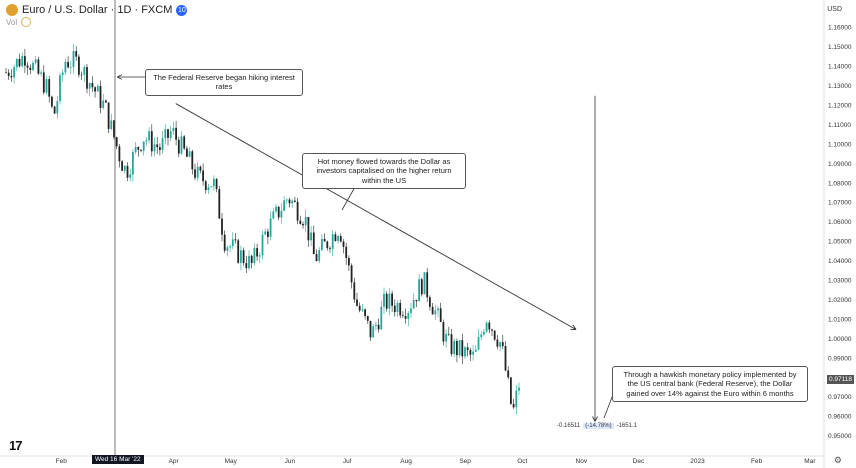 This screenshot has width=856, height=468. What do you see at coordinates (19, 22) in the screenshot?
I see `volume-indicator: Vol` at bounding box center [19, 22].